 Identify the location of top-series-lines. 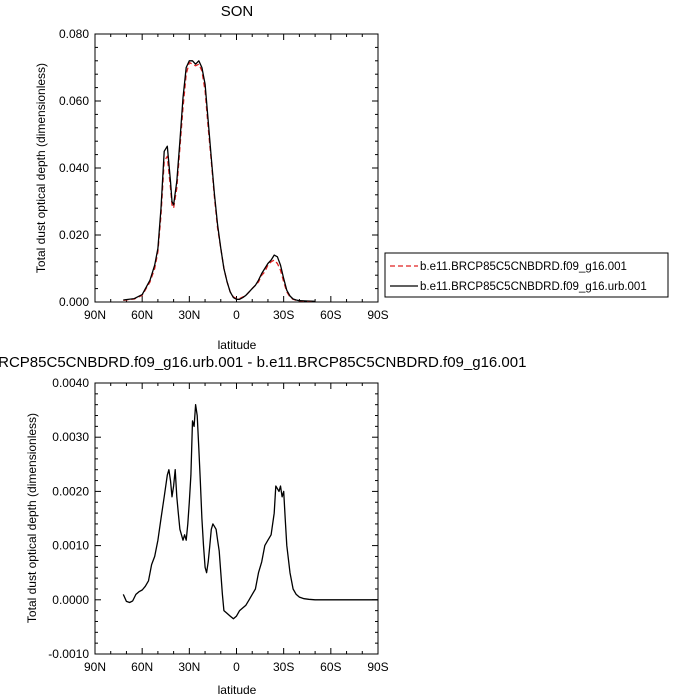
(219, 181).